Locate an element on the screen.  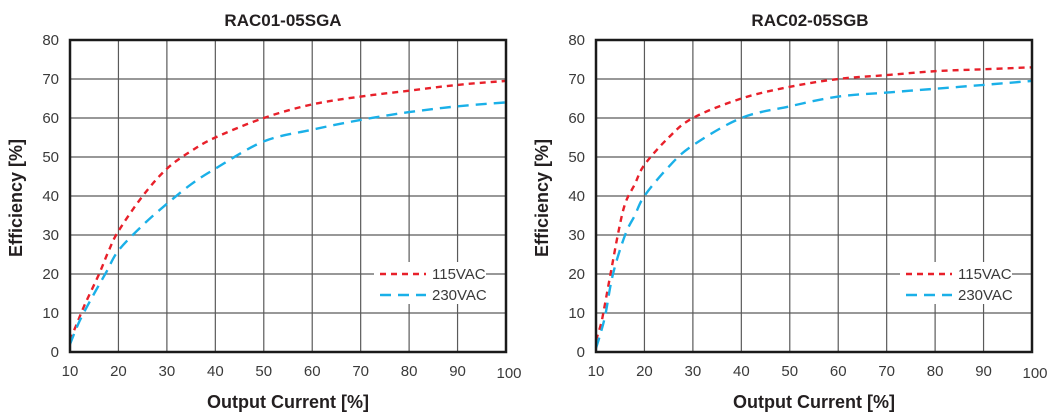
chart-title: RAC02-05SGB is located at coordinates (809, 20).